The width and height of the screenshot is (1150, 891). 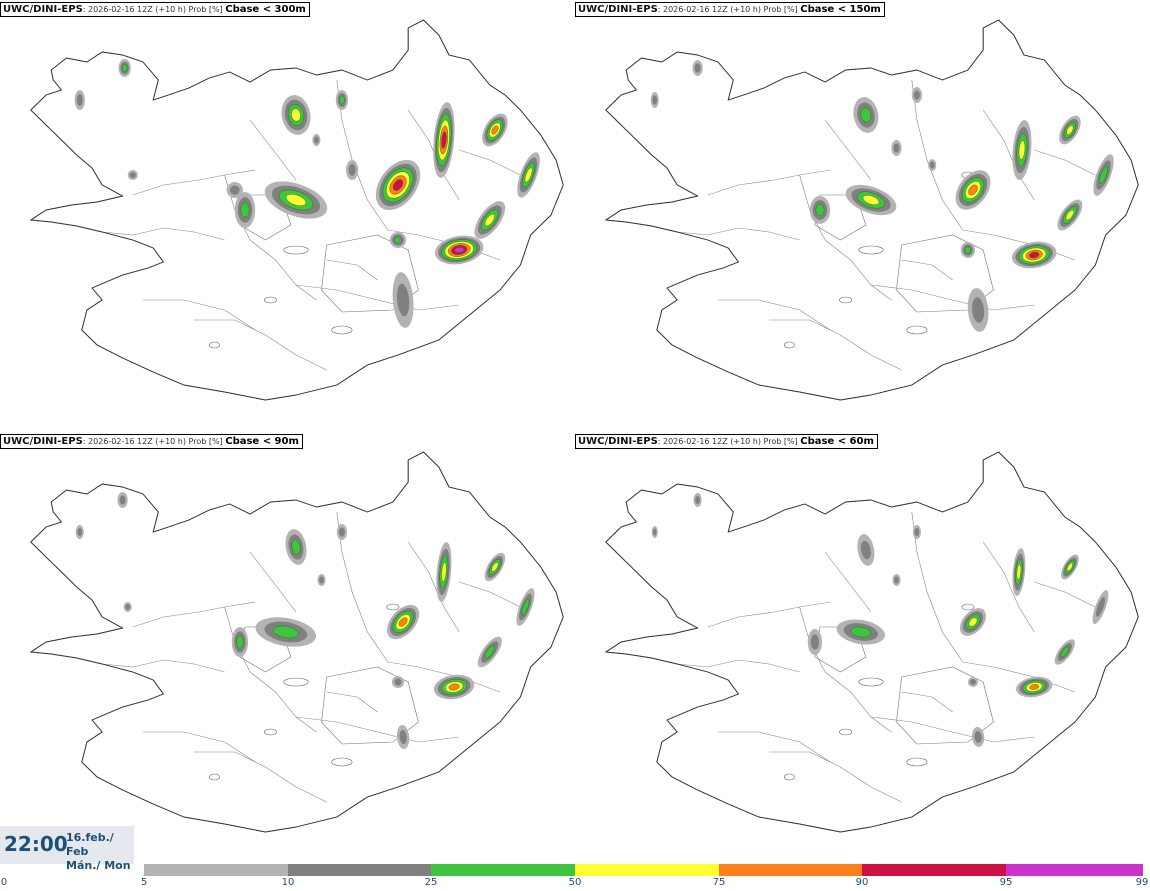 What do you see at coordinates (837, 441) in the screenshot?
I see `threshold-label: Cbase < 60m` at bounding box center [837, 441].